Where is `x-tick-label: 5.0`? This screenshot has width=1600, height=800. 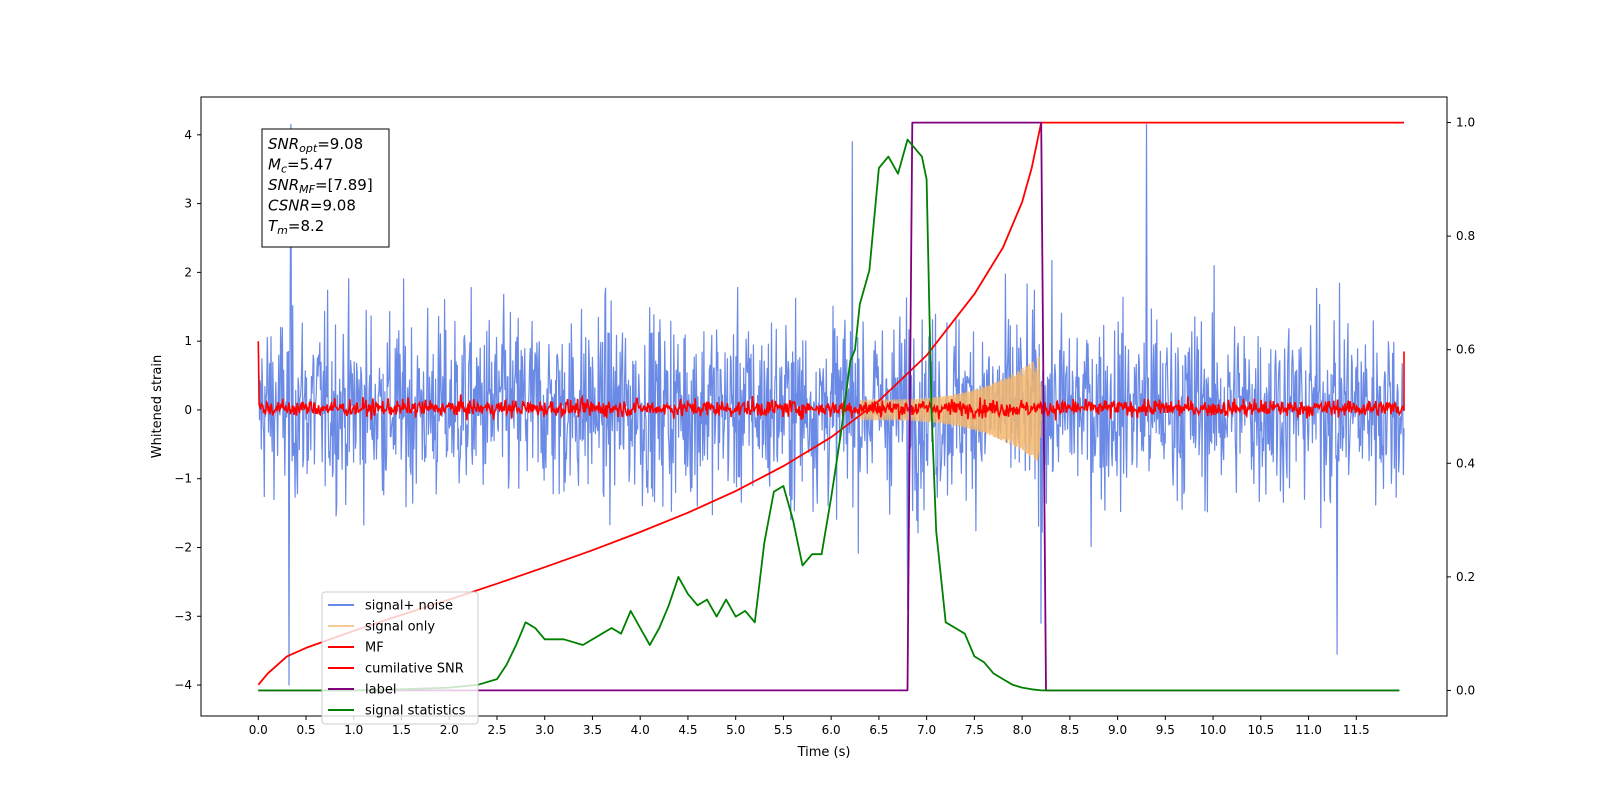 x-tick-label: 5.0 is located at coordinates (735, 730).